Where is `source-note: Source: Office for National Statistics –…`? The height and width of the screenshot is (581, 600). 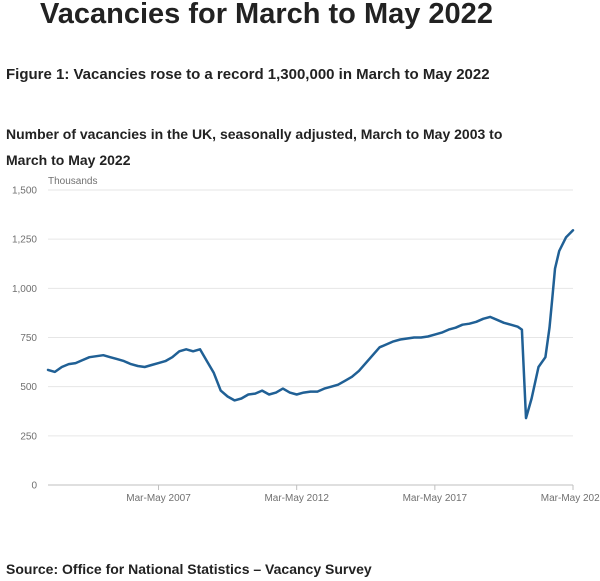
source-note: Source: Office for National Statistics –… is located at coordinates (189, 569).